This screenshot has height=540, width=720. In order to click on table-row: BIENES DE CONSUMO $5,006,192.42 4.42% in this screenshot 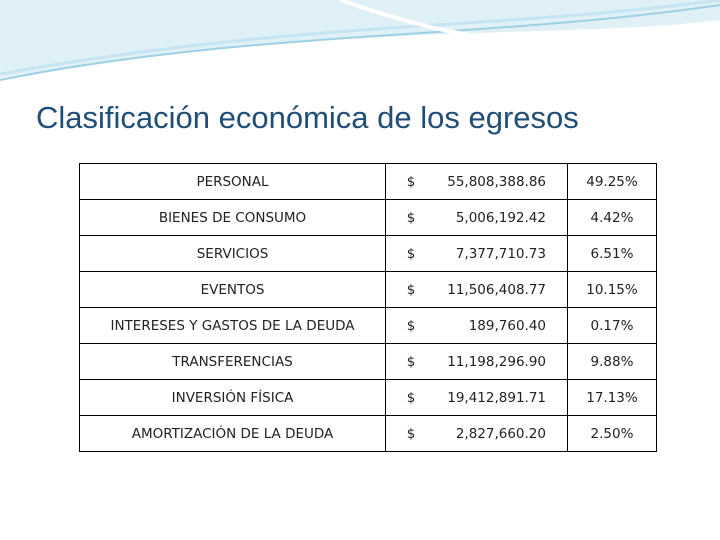, I will do `click(368, 217)`.